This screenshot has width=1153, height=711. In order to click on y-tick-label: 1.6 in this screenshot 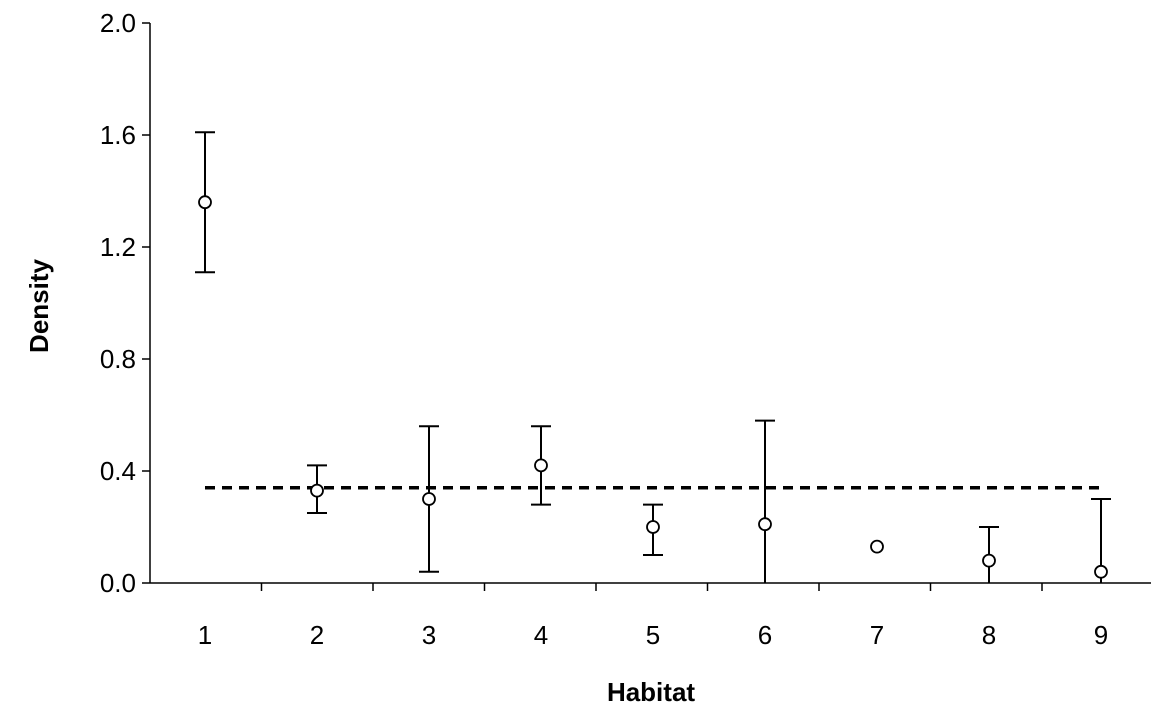, I will do `click(118, 135)`.